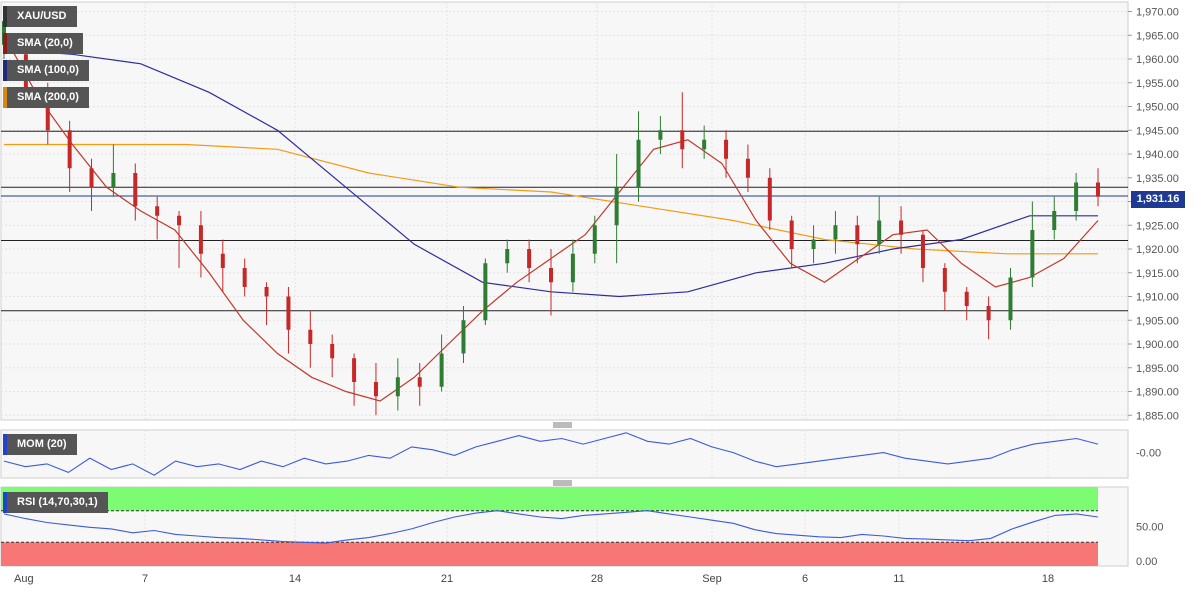 The image size is (1198, 593). I want to click on x-tick-label: 11, so click(898, 579).